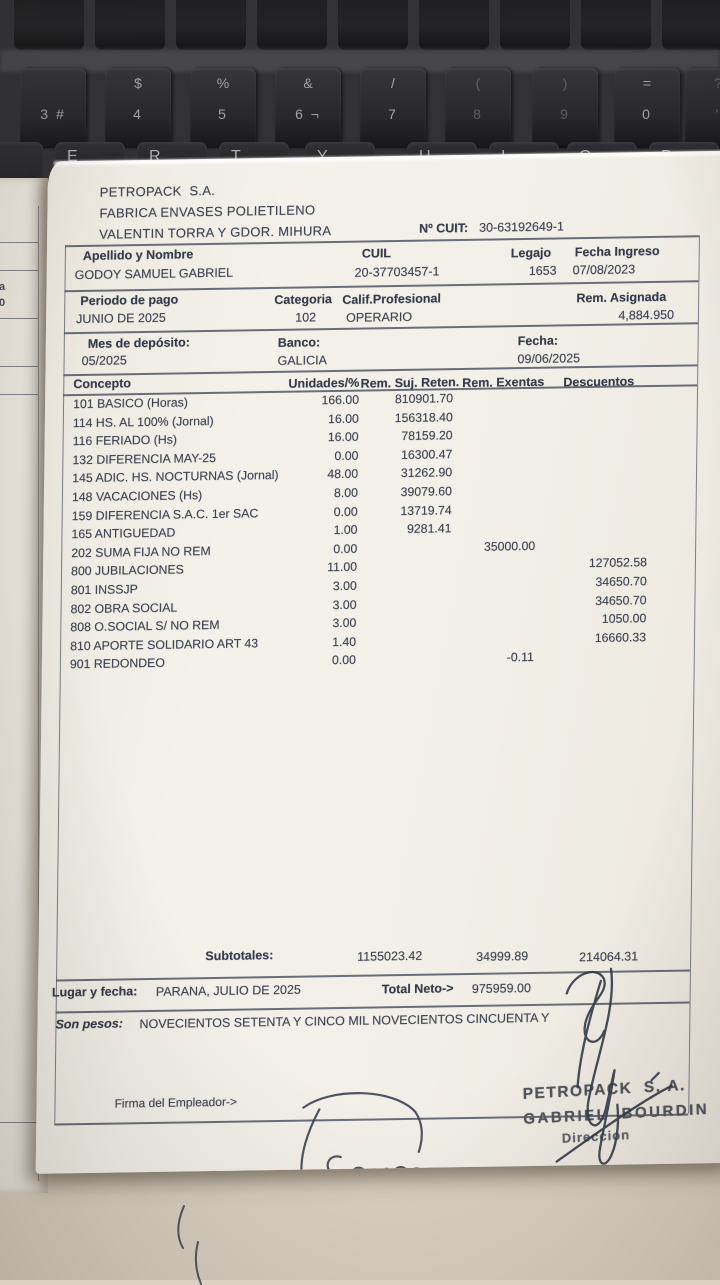  Describe the element at coordinates (621, 297) in the screenshot. I see `rem-asignada-label: Rem. Asignada` at that location.